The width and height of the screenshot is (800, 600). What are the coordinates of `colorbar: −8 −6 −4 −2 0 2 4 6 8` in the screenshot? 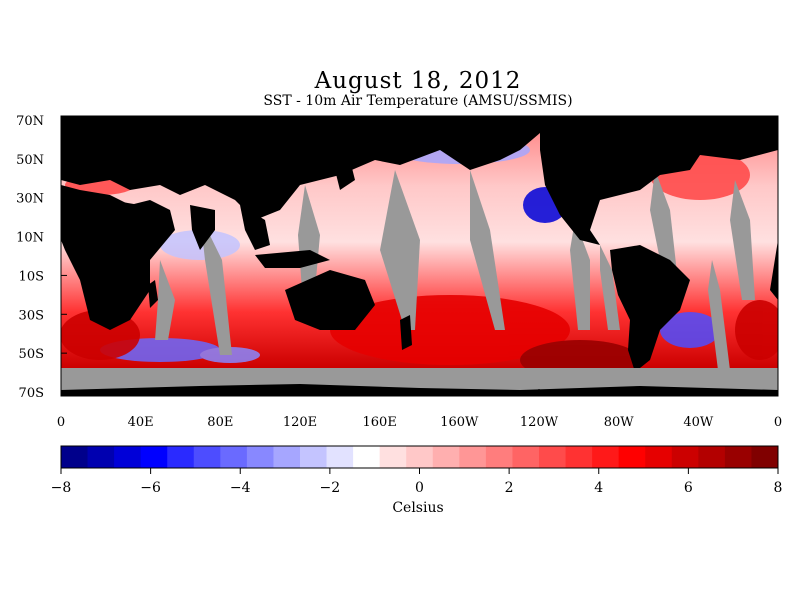 It's located at (417, 470).